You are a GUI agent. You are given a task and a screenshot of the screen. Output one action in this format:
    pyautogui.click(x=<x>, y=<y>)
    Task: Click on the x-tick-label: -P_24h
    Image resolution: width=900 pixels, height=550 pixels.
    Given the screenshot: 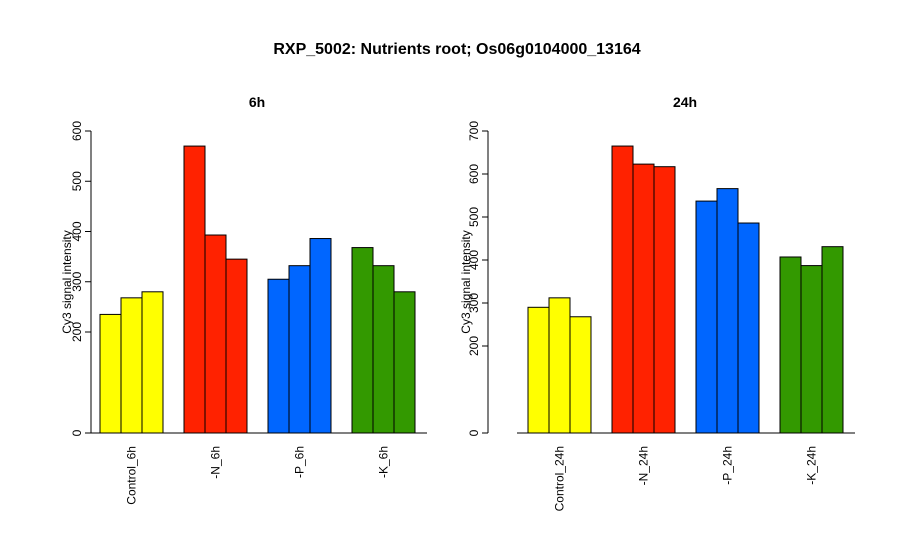 What is the action you would take?
    pyautogui.click(x=728, y=465)
    